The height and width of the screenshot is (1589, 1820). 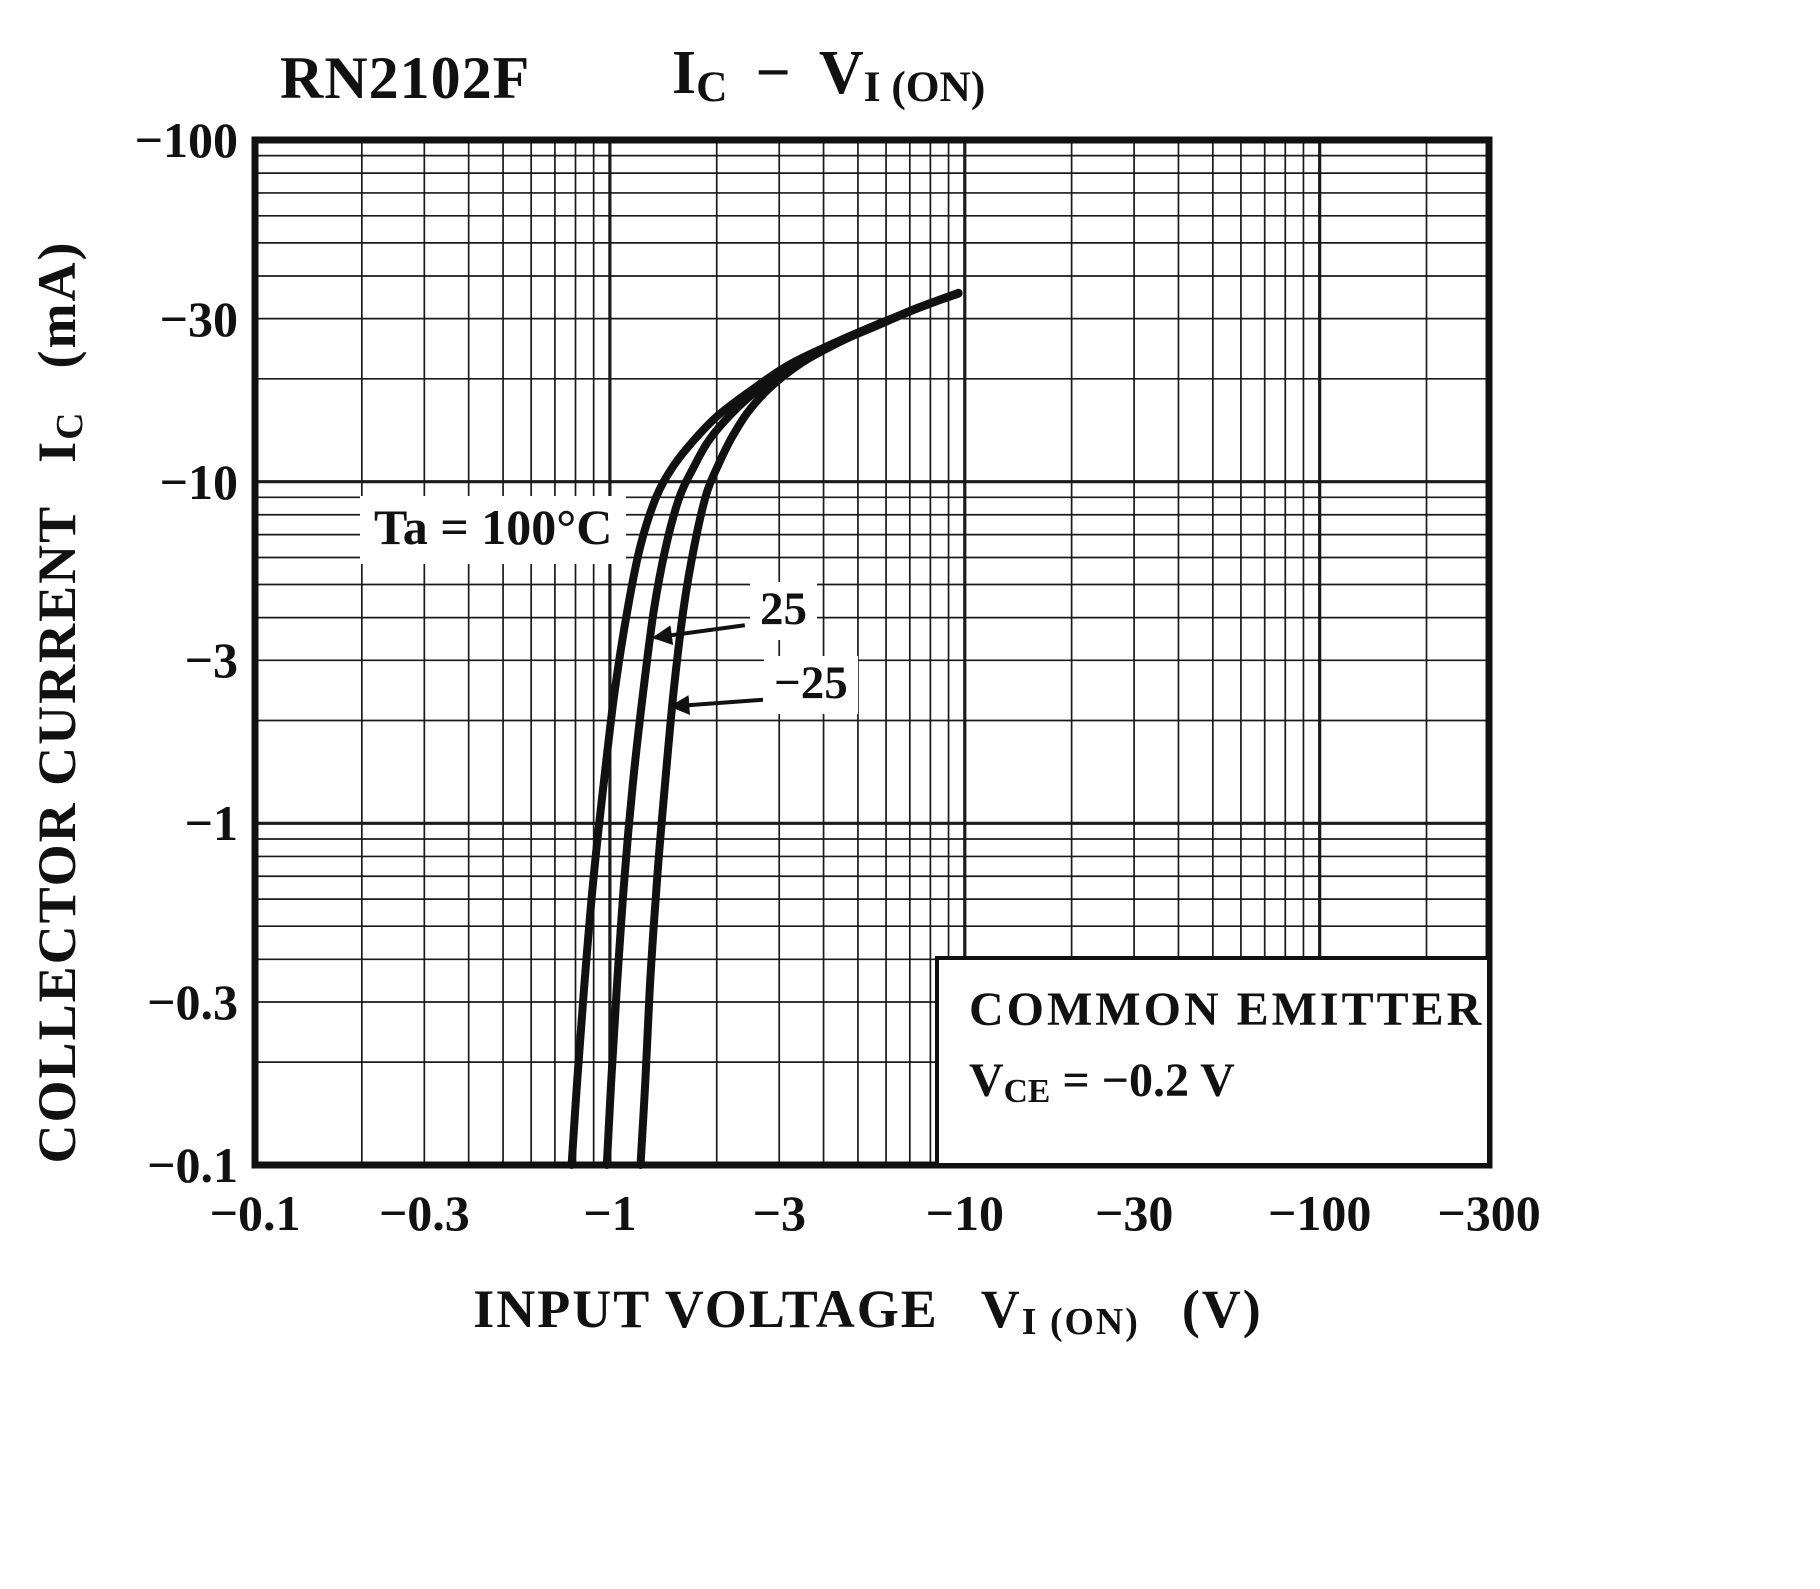 What do you see at coordinates (1142, 1080) in the screenshot?
I see `condition-vce-value: = −0.2 V` at bounding box center [1142, 1080].